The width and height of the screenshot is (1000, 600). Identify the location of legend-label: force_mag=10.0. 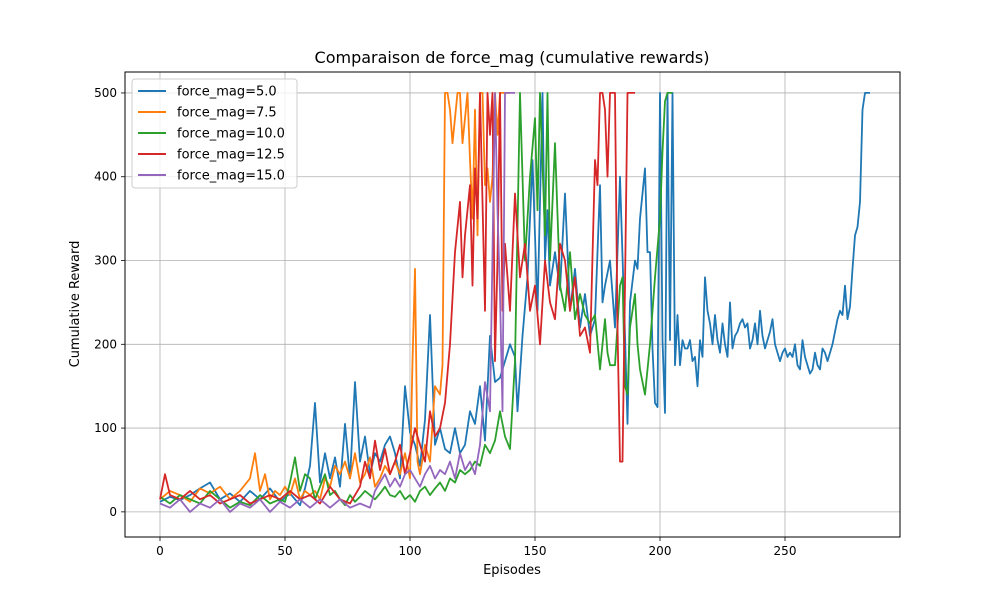
(231, 134).